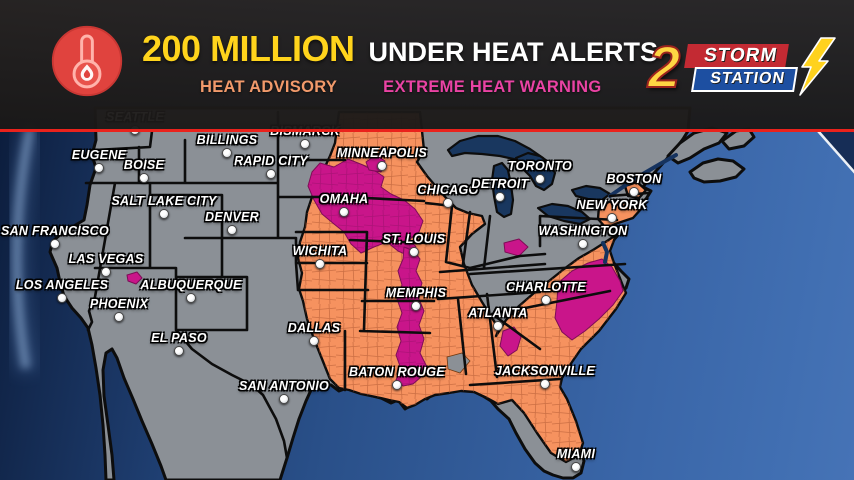  I want to click on heat-advisory-region-nyc, so click(619, 214).